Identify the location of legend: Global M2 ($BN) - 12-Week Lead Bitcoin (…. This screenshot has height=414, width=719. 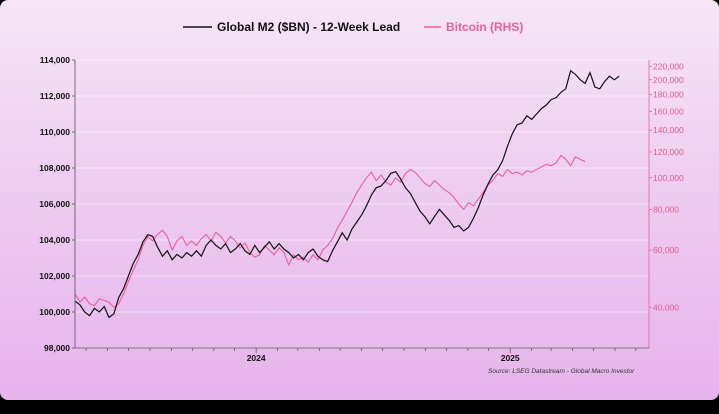
(353, 27).